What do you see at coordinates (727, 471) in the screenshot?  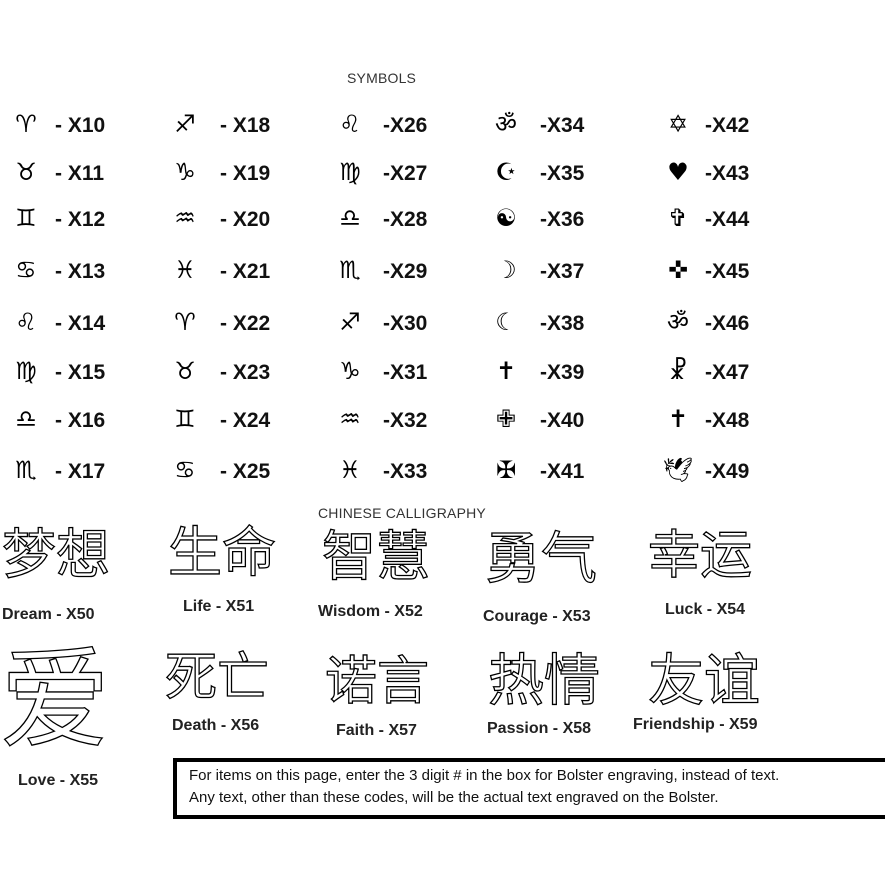 I see `symbol-code: -X49` at bounding box center [727, 471].